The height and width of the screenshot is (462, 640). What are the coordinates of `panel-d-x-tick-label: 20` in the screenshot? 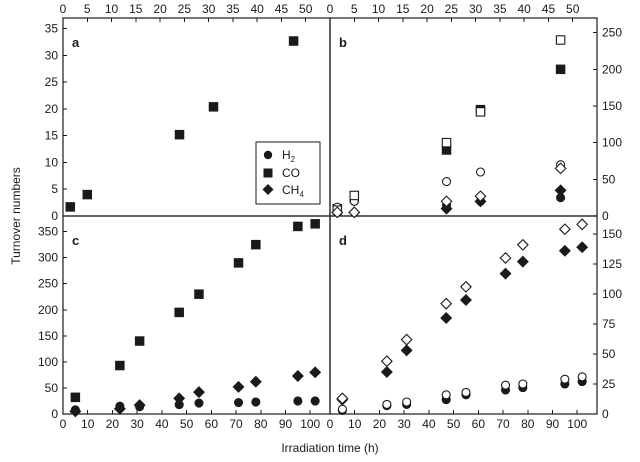 It's located at (380, 424).